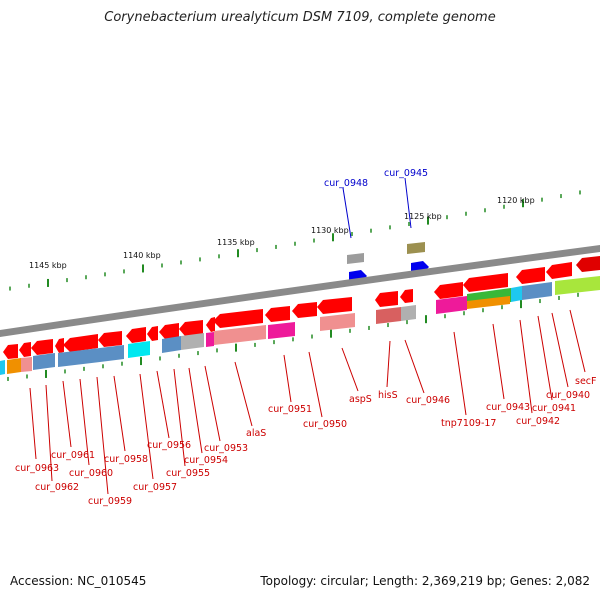  What do you see at coordinates (468, 423) in the screenshot?
I see `gene-label-tnp7109-17: tnp7109-17` at bounding box center [468, 423].